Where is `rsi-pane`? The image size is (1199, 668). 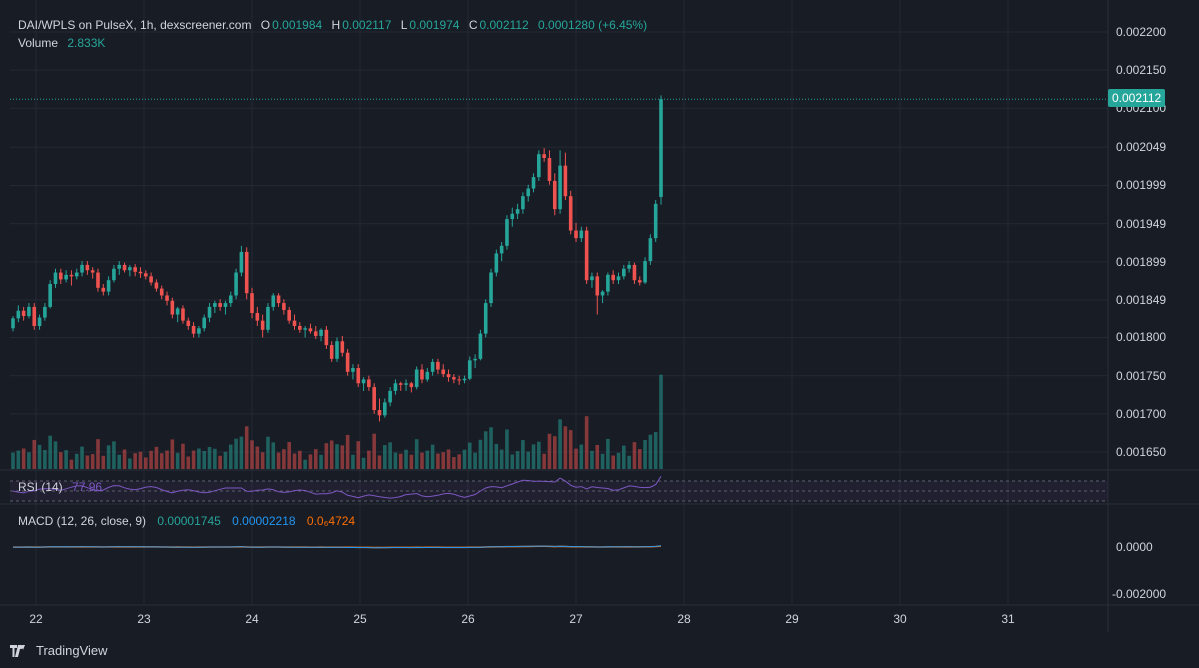
rsi-pane is located at coordinates (559, 489).